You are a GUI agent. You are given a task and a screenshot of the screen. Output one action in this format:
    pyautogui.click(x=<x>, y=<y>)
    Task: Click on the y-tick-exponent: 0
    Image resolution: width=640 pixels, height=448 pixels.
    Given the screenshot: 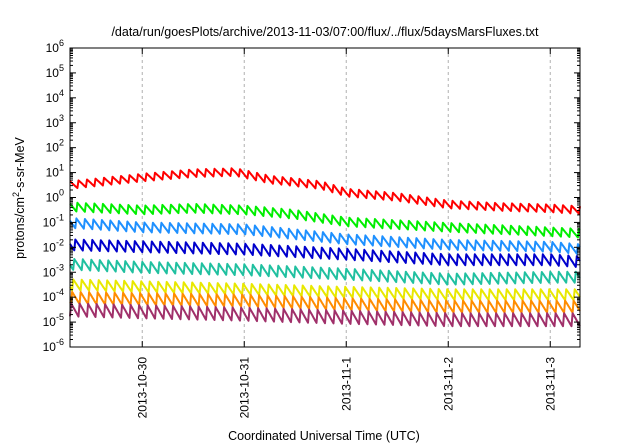 What is the action you would take?
    pyautogui.click(x=61, y=193)
    